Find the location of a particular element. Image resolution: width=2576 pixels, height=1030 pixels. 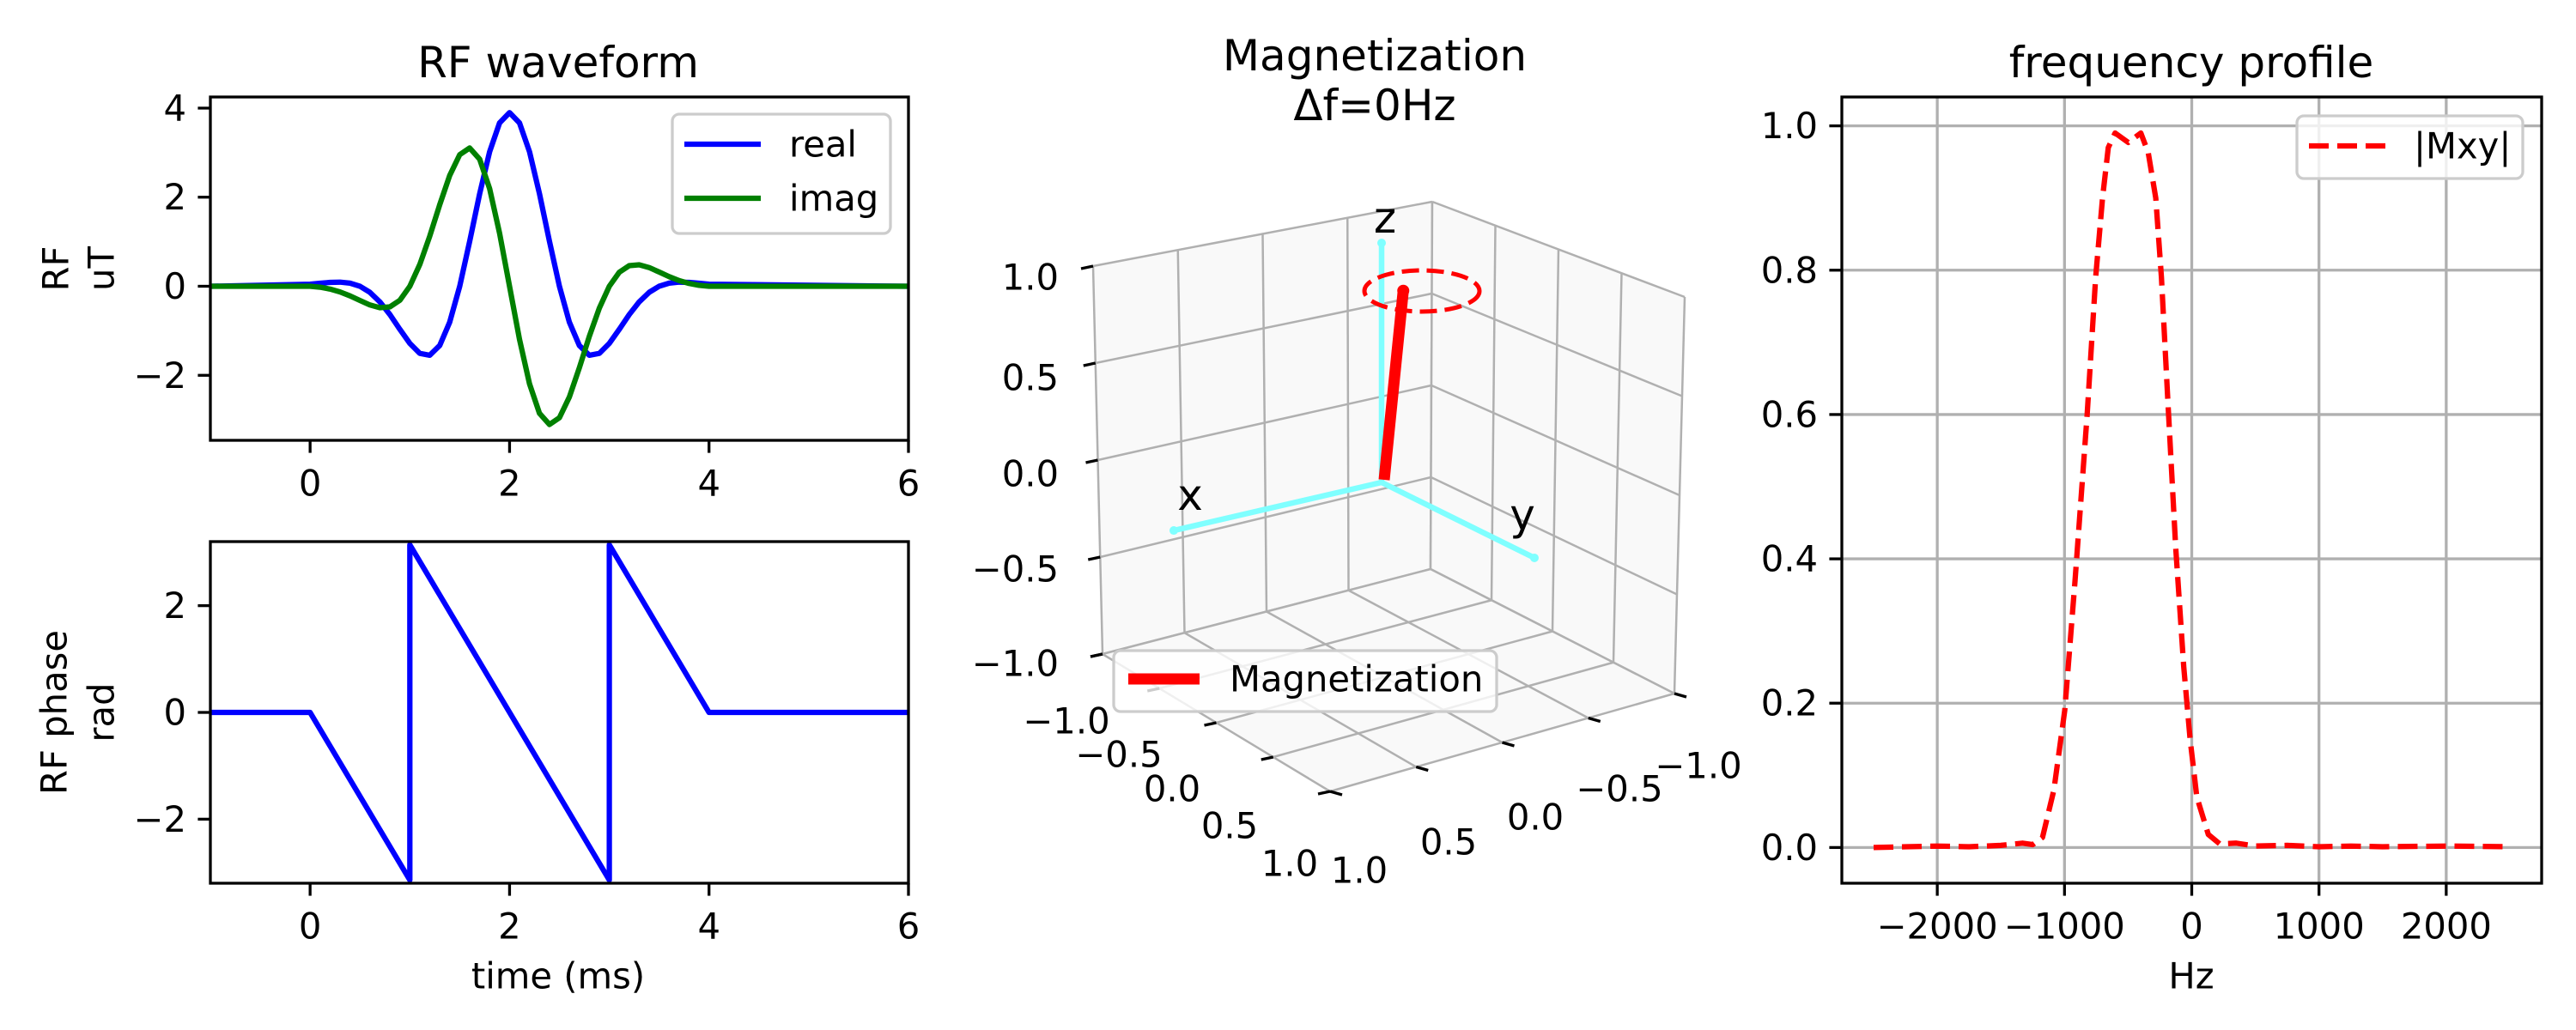

rf-waveform-axes-frame is located at coordinates (559, 268).